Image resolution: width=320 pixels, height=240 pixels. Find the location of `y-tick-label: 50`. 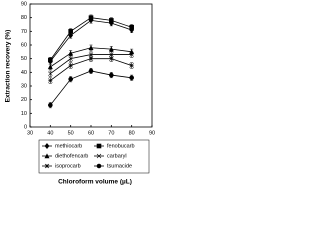

y-tick-label: 50 is located at coordinates (24, 59).